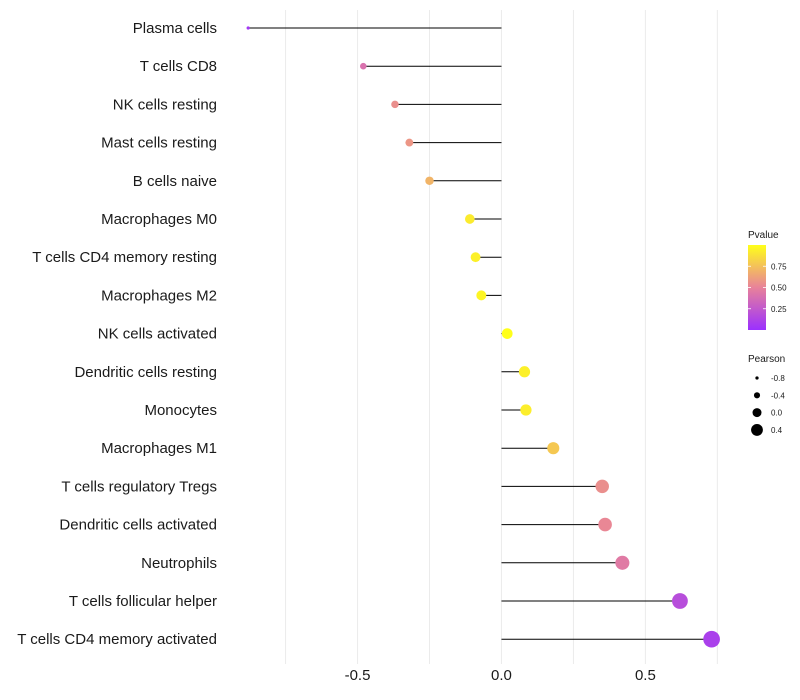 The image size is (800, 700). Describe the element at coordinates (124, 257) in the screenshot. I see `category-label: T cells CD4 memory resting` at that location.